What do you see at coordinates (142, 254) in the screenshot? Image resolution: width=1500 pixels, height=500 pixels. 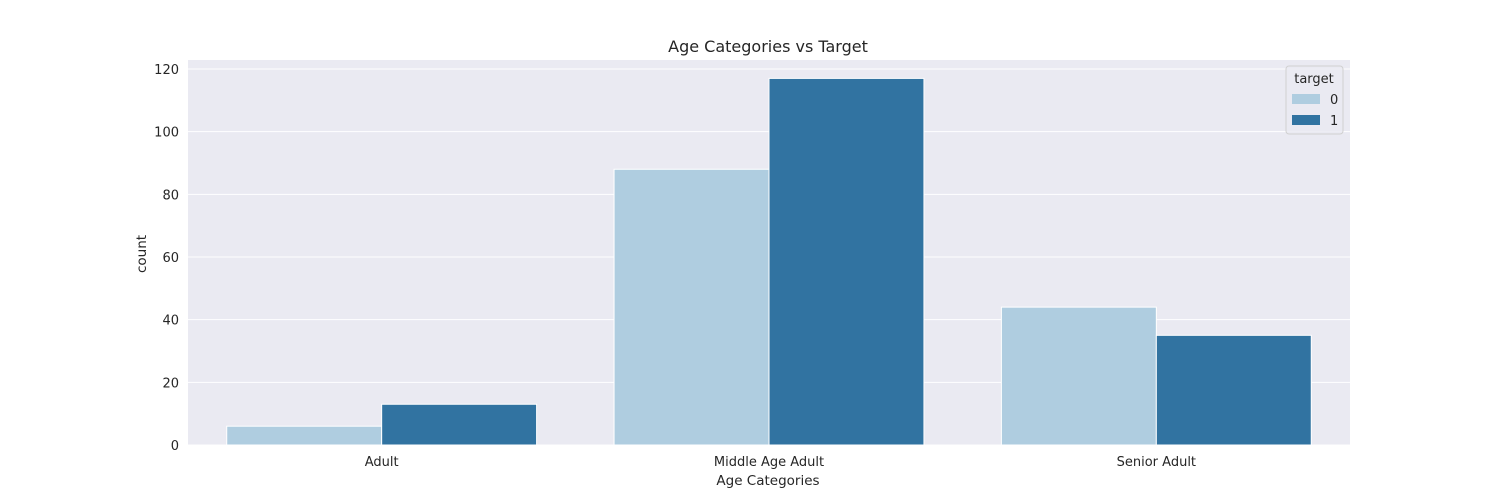 I see `y-axis-label: count` at bounding box center [142, 254].